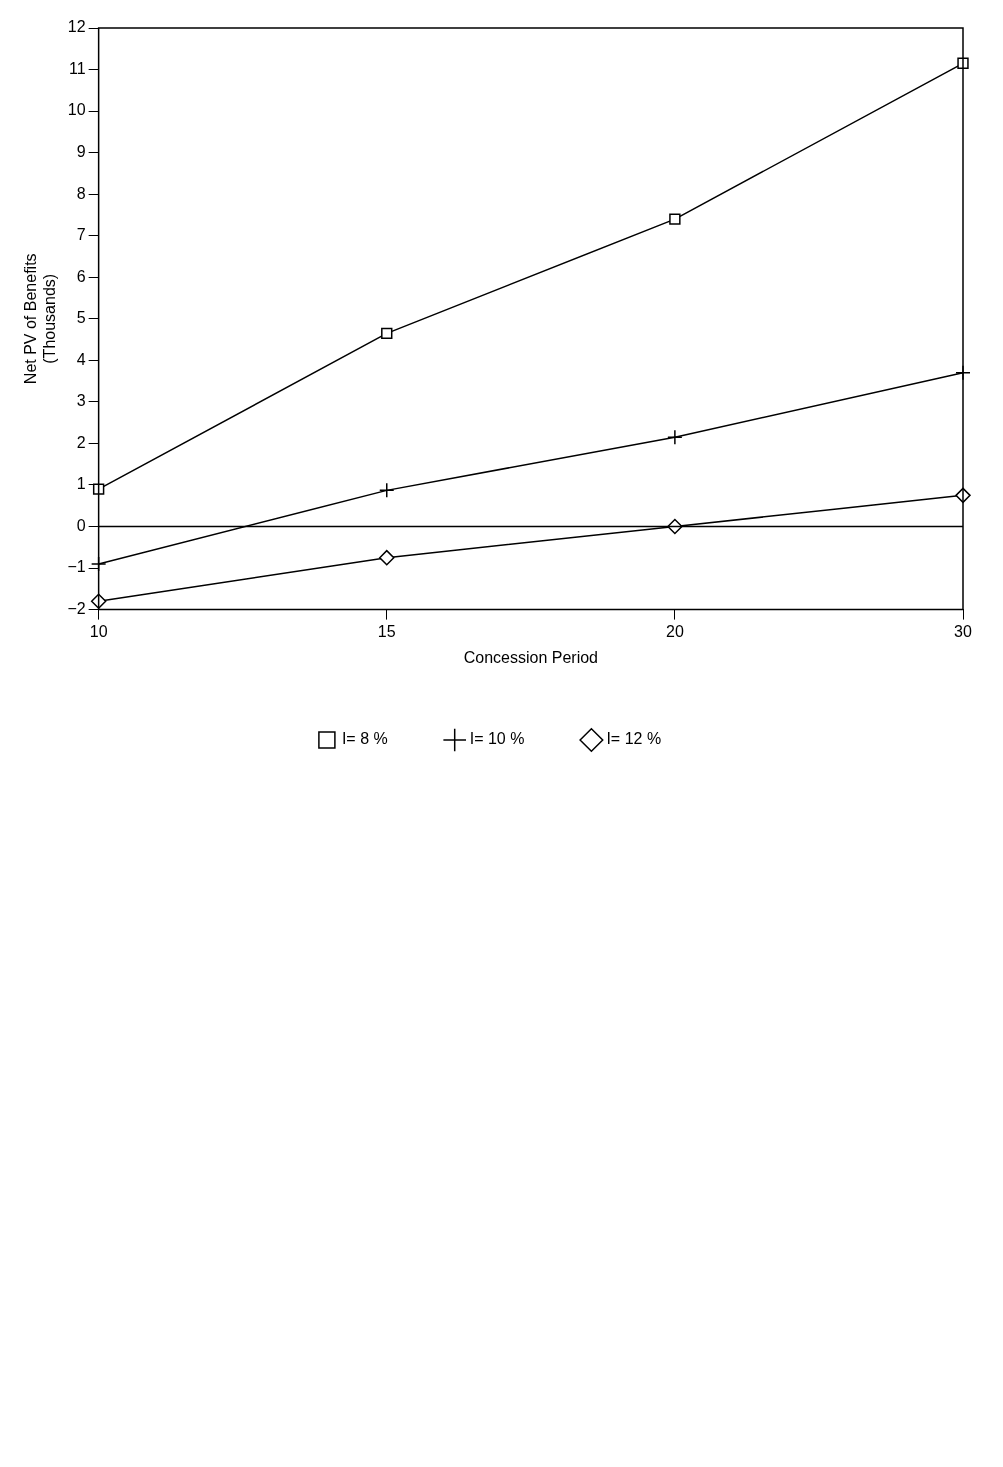 This screenshot has height=1467, width=1003. I want to click on x-tick-label: 30, so click(963, 631).